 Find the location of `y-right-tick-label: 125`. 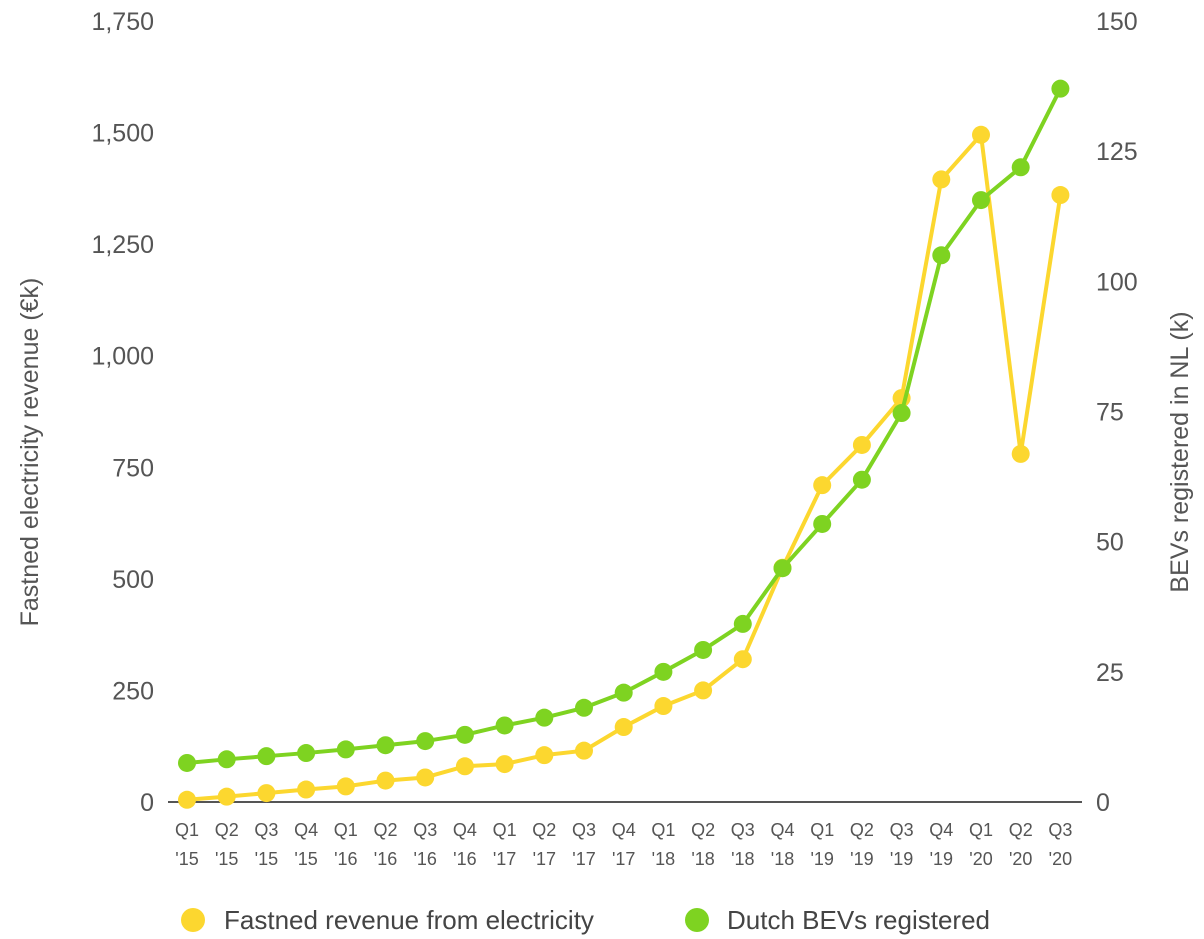

y-right-tick-label: 125 is located at coordinates (1117, 152).